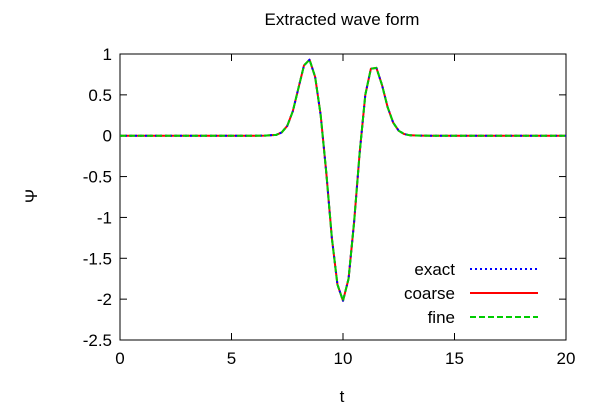 The image size is (594, 408). I want to click on x-tick-label: 15, so click(454, 358).